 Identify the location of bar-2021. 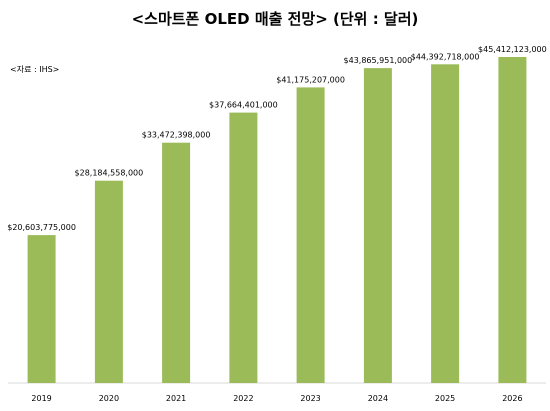
(176, 262).